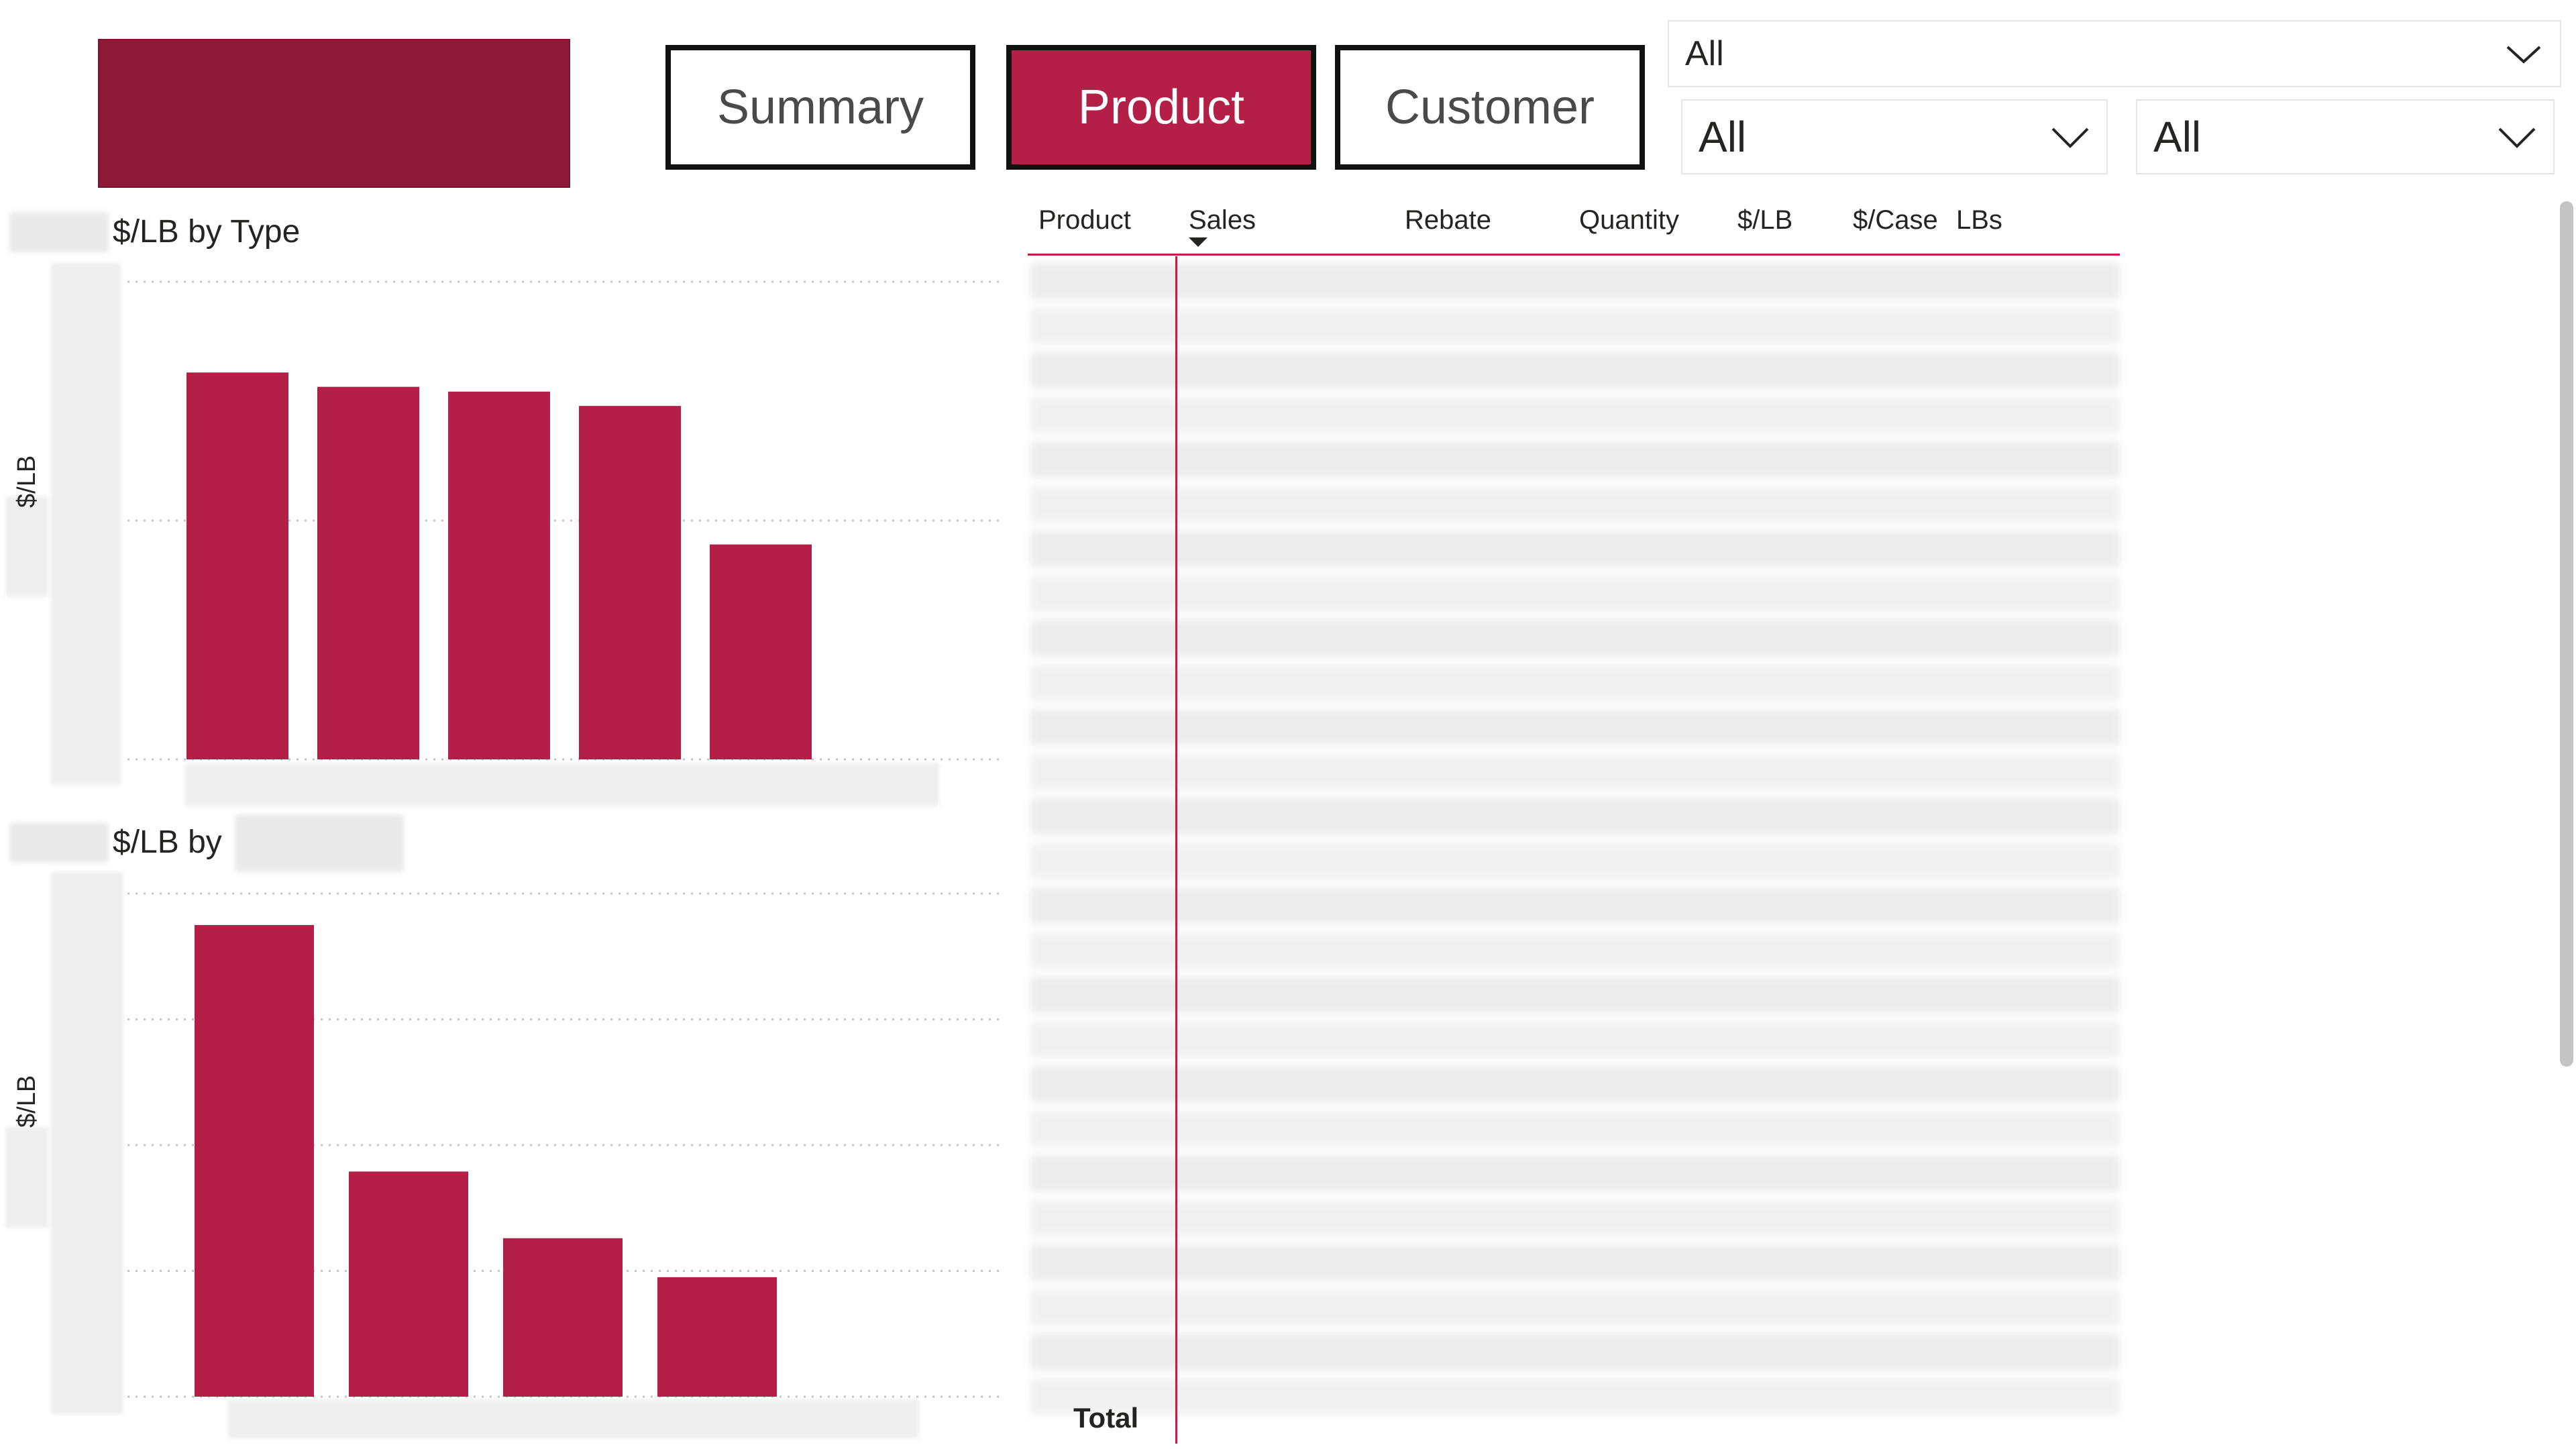  I want to click on company-logo, so click(334, 113).